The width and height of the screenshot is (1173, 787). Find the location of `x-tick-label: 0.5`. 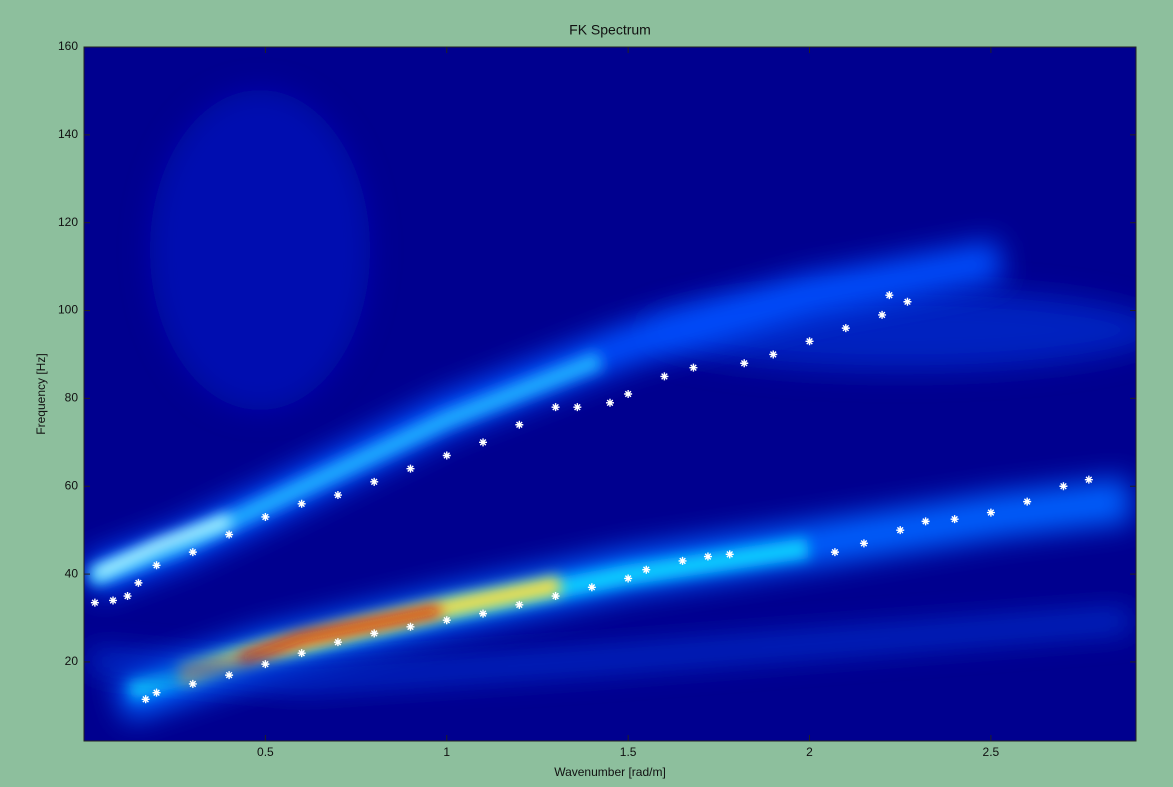

x-tick-label: 0.5 is located at coordinates (265, 752).